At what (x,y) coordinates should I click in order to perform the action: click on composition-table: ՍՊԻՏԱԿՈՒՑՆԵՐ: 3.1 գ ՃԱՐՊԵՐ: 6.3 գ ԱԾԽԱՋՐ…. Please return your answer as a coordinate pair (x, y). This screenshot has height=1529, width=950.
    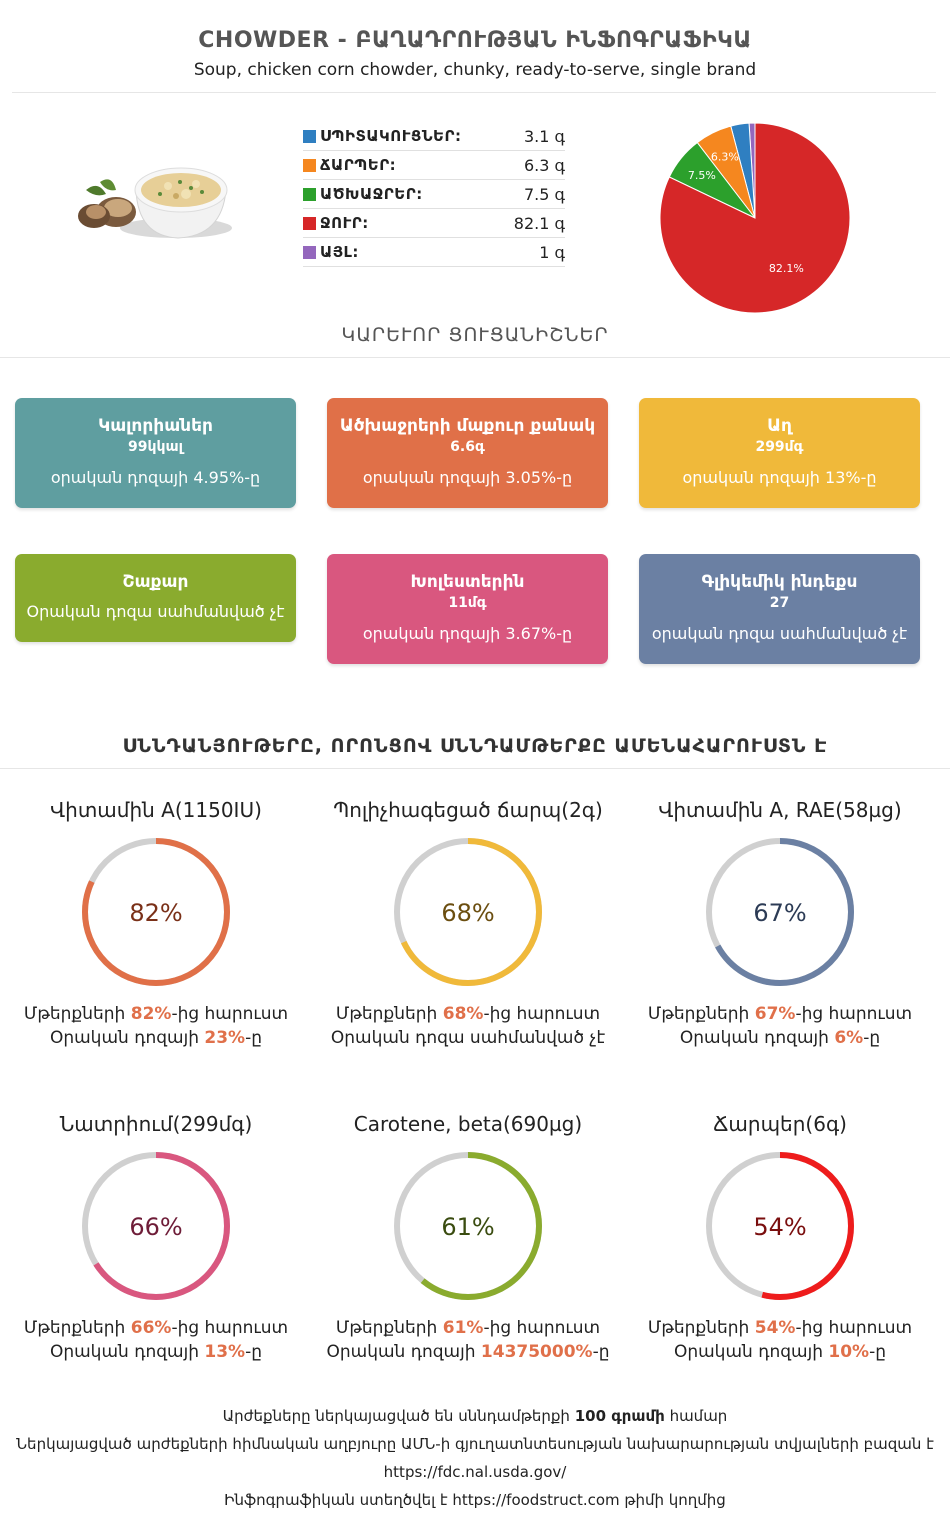
    Looking at the image, I should click on (434, 194).